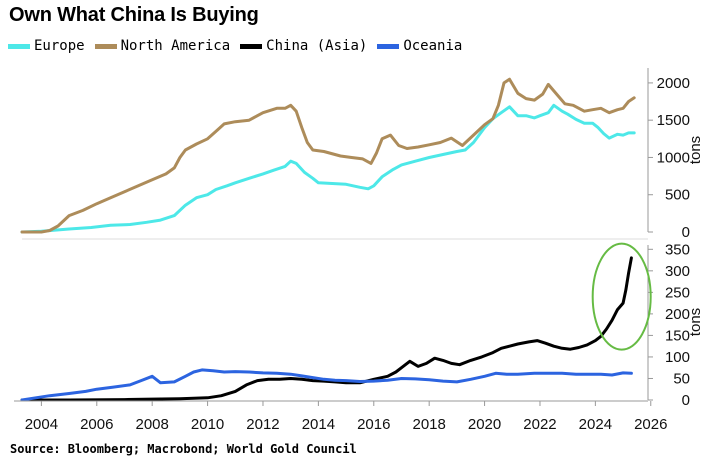 Image resolution: width=723 pixels, height=473 pixels. What do you see at coordinates (262, 424) in the screenshot?
I see `x-tick-label-2012: 2012` at bounding box center [262, 424].